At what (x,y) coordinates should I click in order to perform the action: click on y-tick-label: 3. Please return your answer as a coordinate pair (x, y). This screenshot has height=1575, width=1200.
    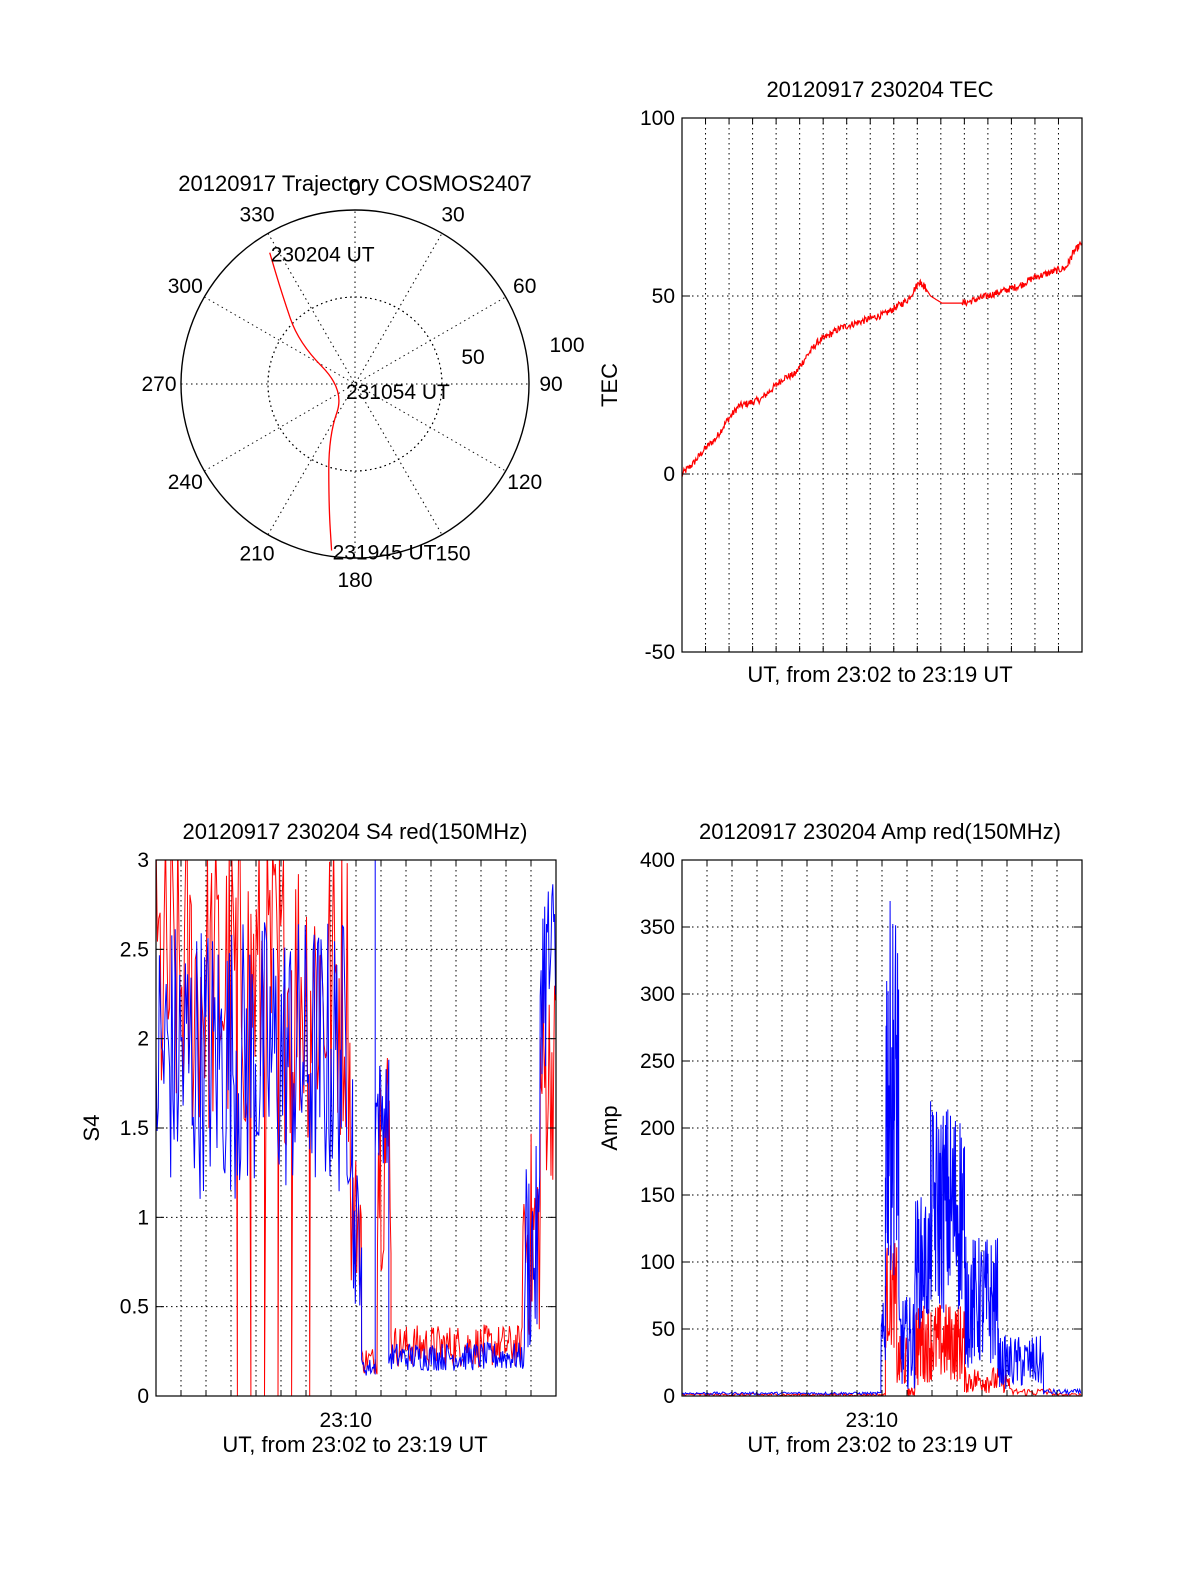
    Looking at the image, I should click on (143, 860).